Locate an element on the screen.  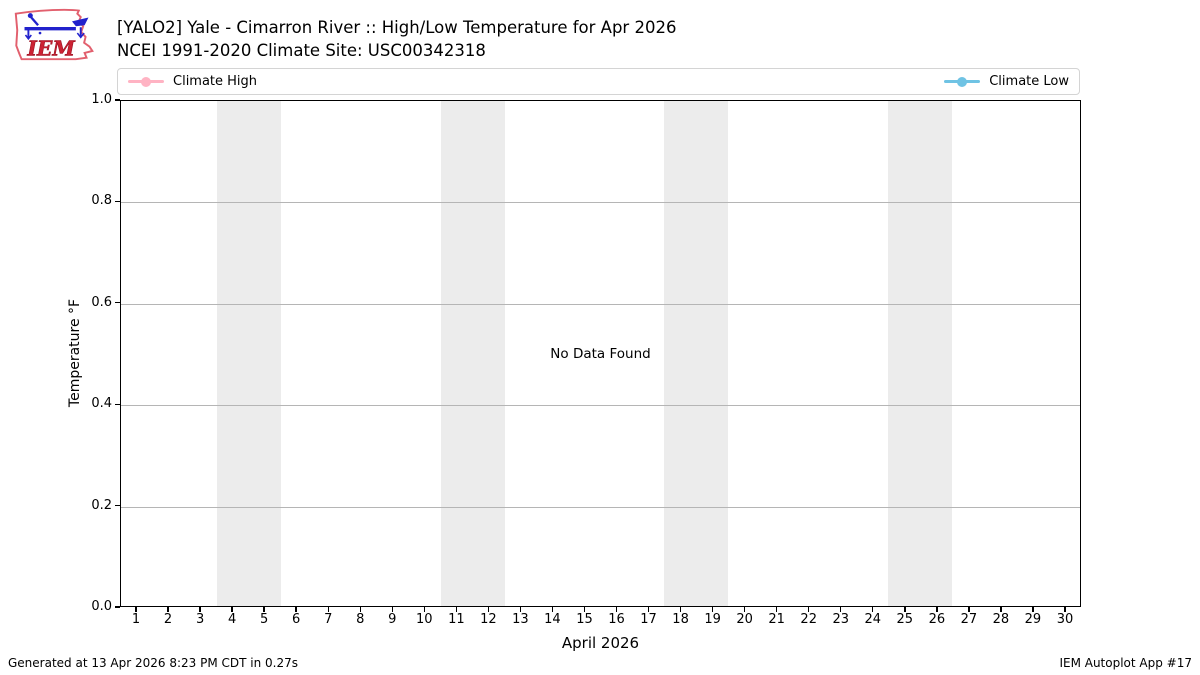
climate-high-marker-icon is located at coordinates (146, 81).